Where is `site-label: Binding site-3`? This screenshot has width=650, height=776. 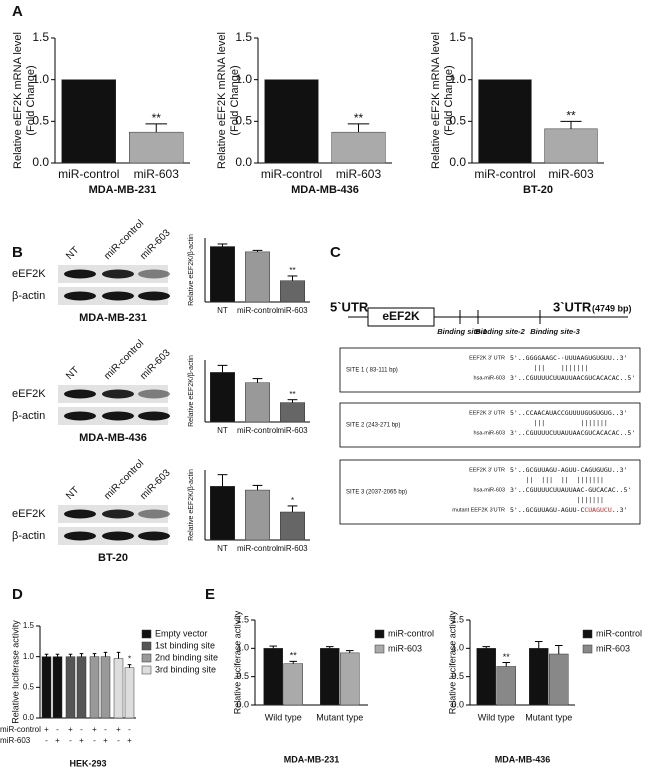
site-label: Binding site-3 is located at coordinates (555, 331).